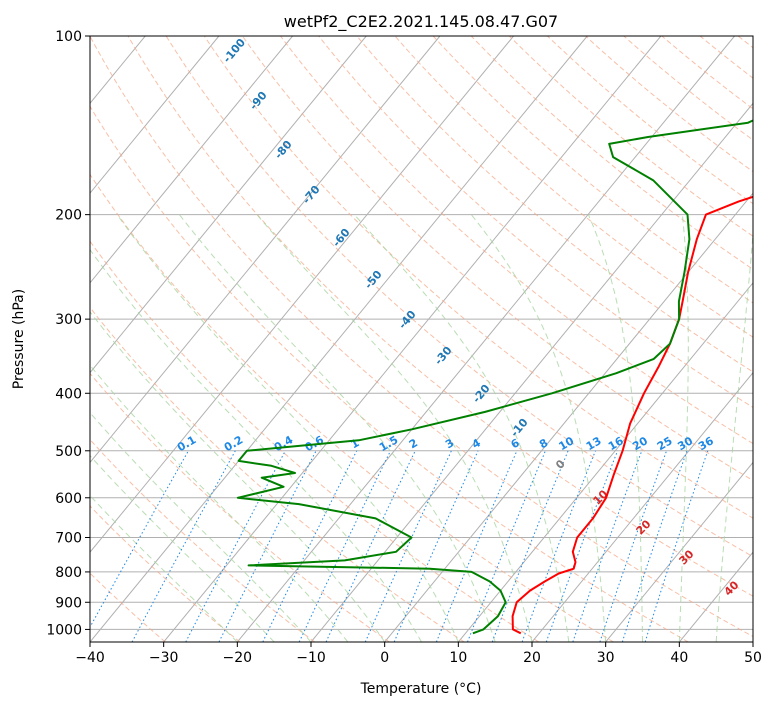  What do you see at coordinates (753, 658) in the screenshot?
I see `x-tick-label-9: 50` at bounding box center [753, 658].